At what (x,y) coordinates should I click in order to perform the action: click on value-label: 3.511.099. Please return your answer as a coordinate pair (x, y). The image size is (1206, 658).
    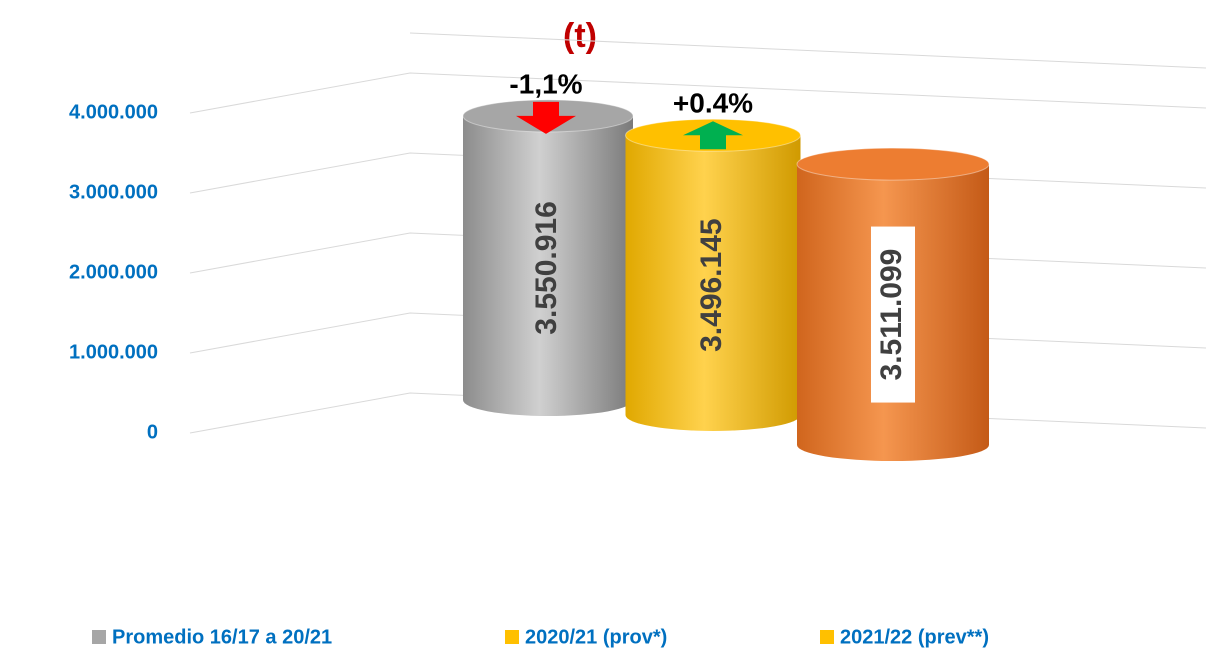
    Looking at the image, I should click on (891, 315).